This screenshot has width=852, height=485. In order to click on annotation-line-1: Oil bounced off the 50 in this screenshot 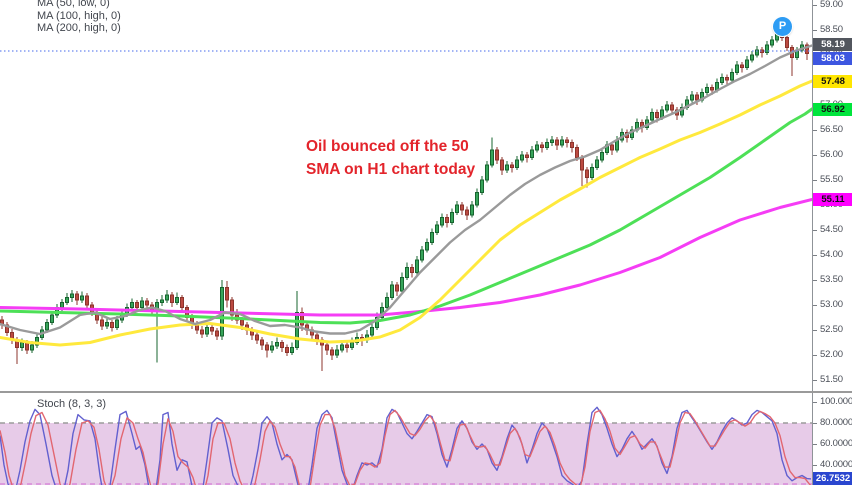, I will do `click(387, 146)`.